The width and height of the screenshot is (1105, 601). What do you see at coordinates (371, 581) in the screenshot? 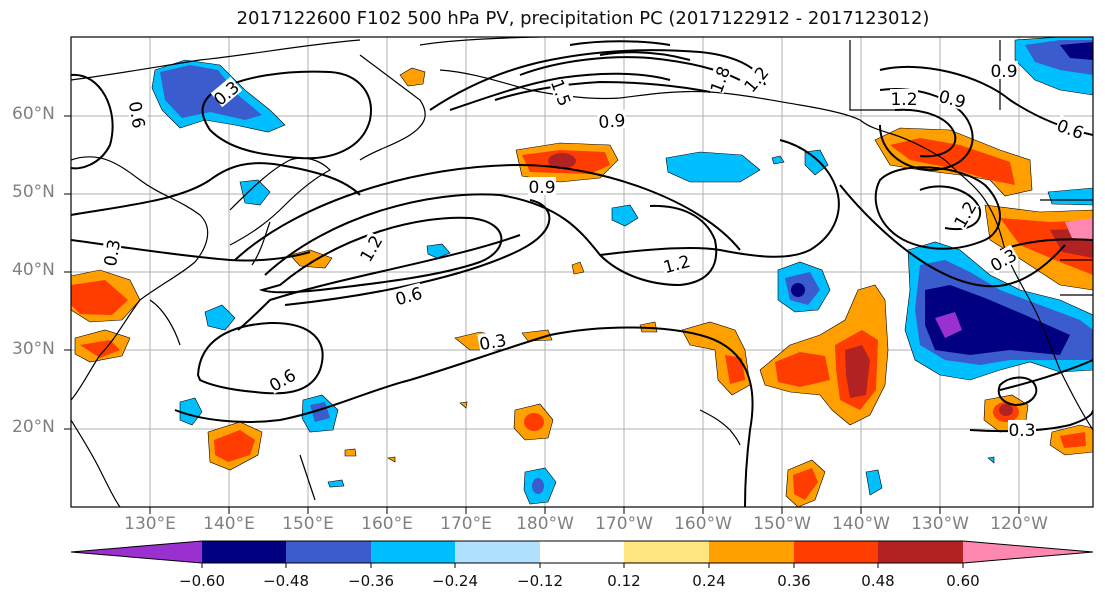
I see `colorbar-tick-label: −0.36` at bounding box center [371, 581].